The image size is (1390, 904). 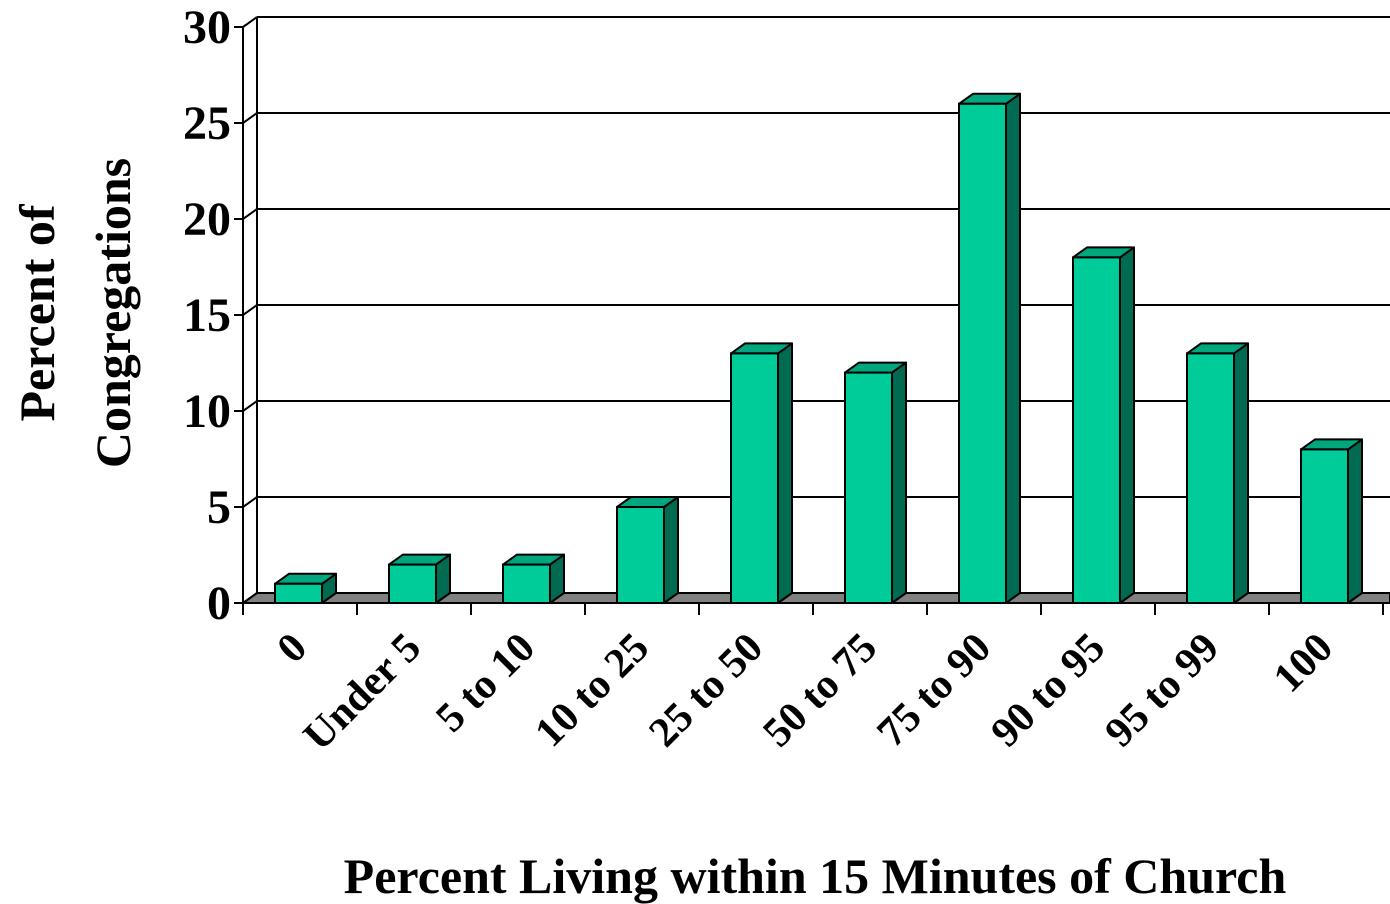 I want to click on x-tick-label: 25 to 50, so click(x=707, y=691).